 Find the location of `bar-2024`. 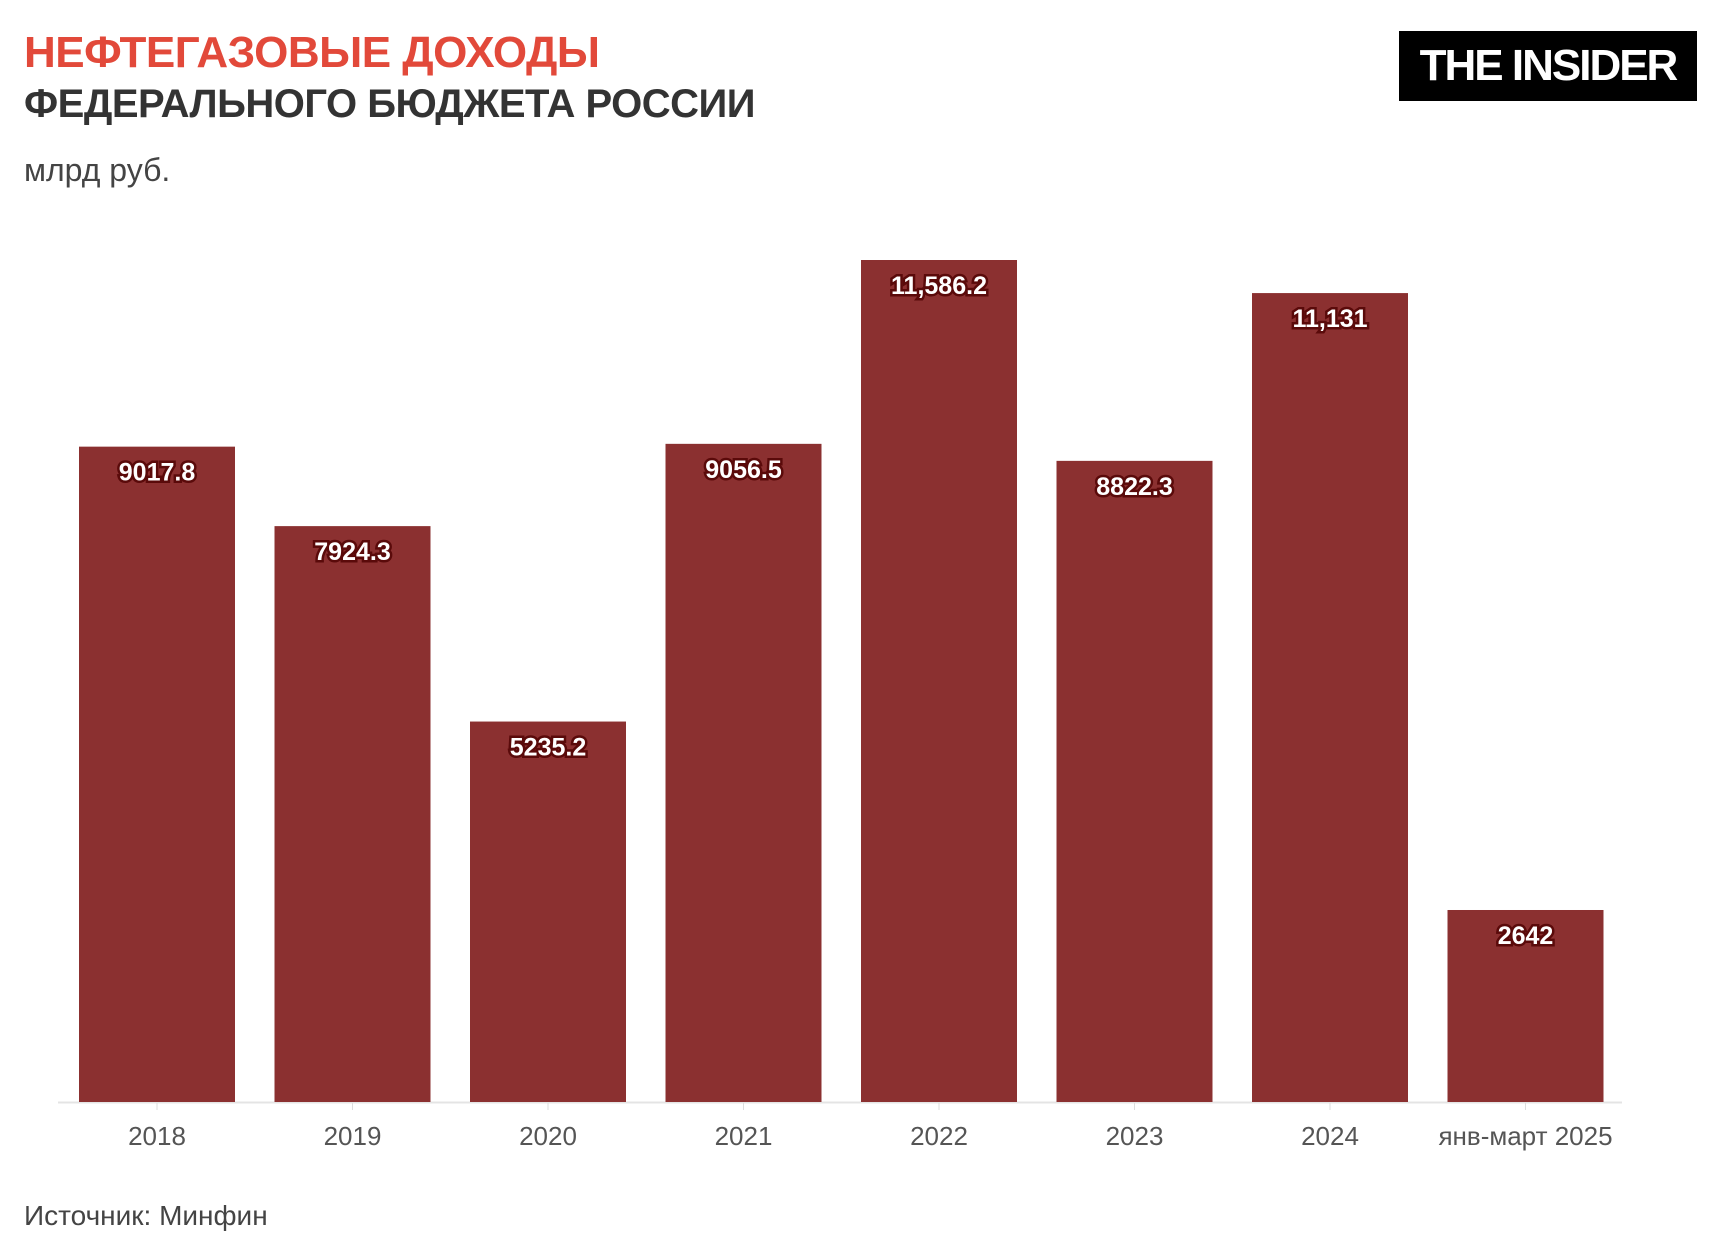

bar-2024 is located at coordinates (1330, 698).